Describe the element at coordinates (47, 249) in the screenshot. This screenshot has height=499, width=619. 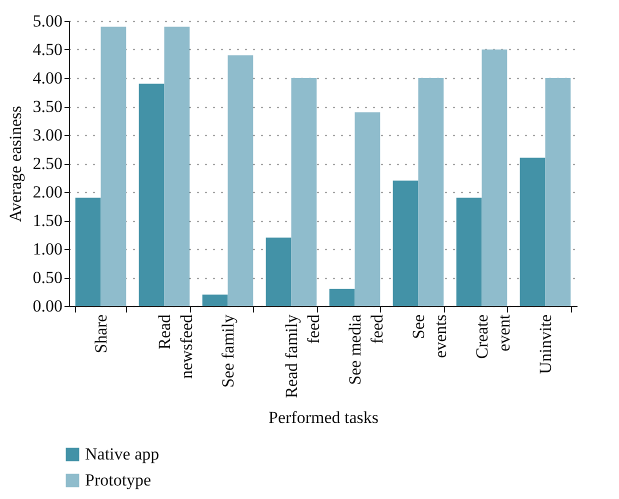
I see `y-tick-label: 1.00` at that location.